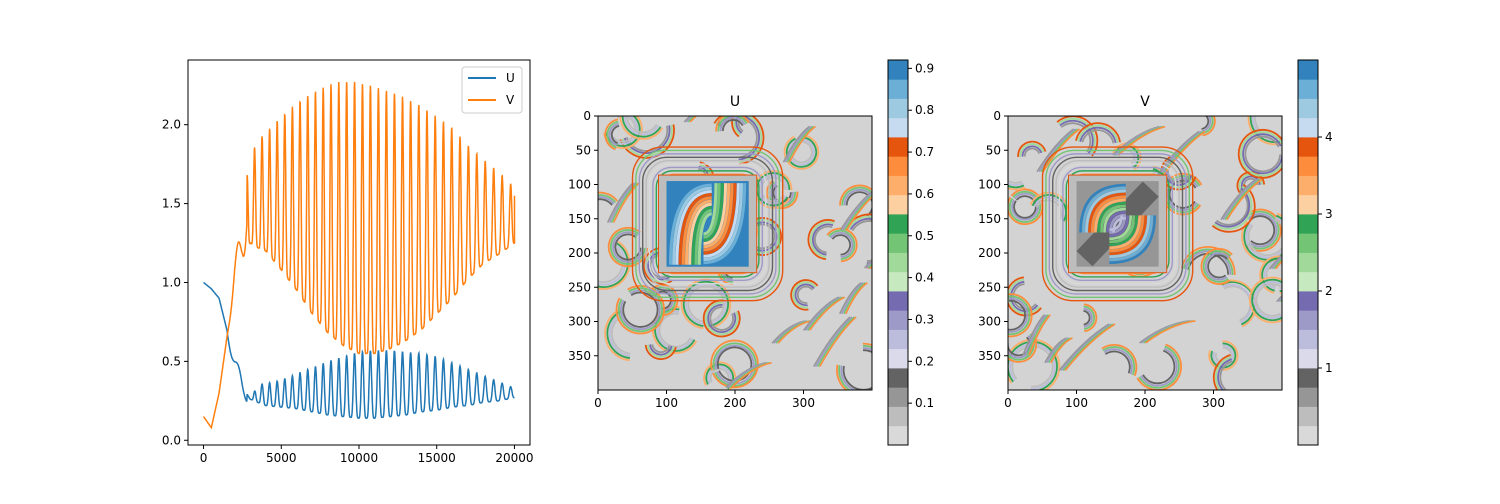 This screenshot has height=504, width=1500. I want to click on u-heatmap-panel: U 0 100 200 300 0 50 100 150 200 250 300 350, so click(720, 252).